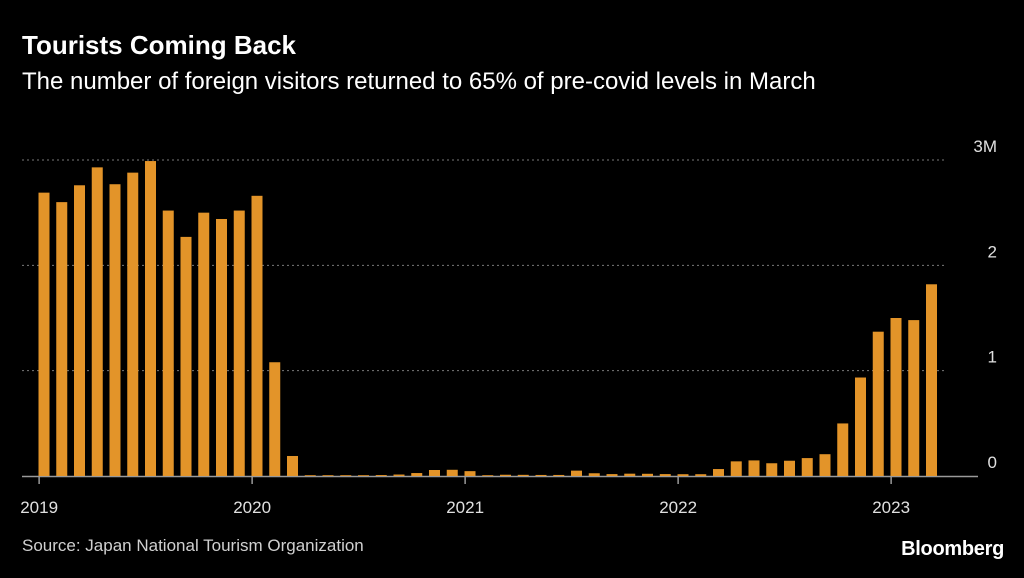  I want to click on x-tick-label: 2021, so click(465, 507).